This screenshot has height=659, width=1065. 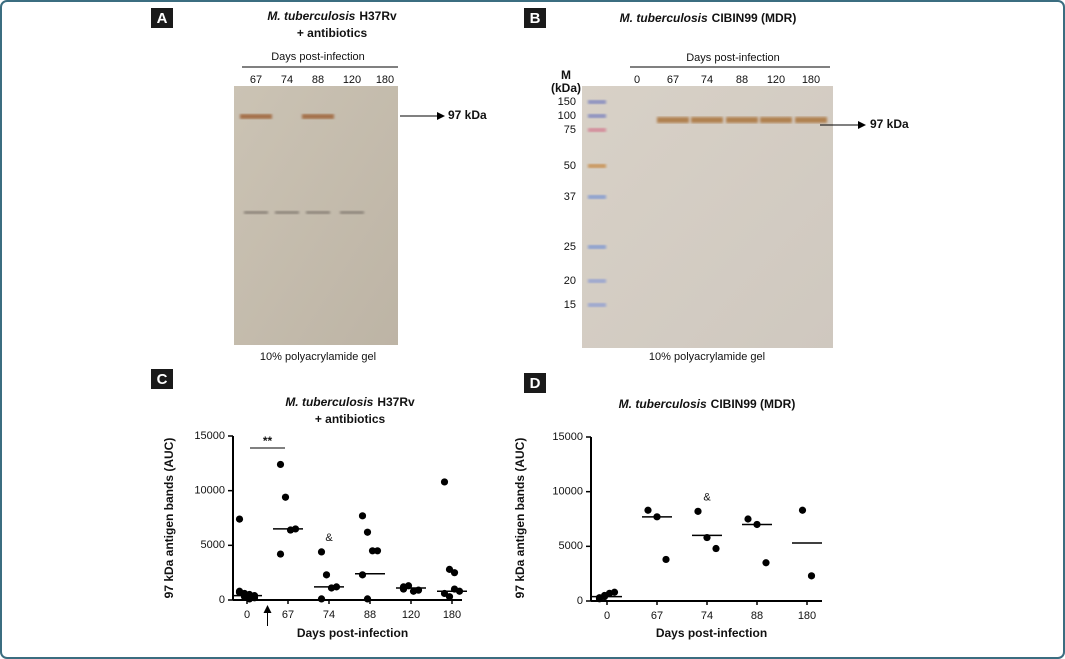 What do you see at coordinates (370, 615) in the screenshot?
I see `x-tick-label: 88` at bounding box center [370, 615].